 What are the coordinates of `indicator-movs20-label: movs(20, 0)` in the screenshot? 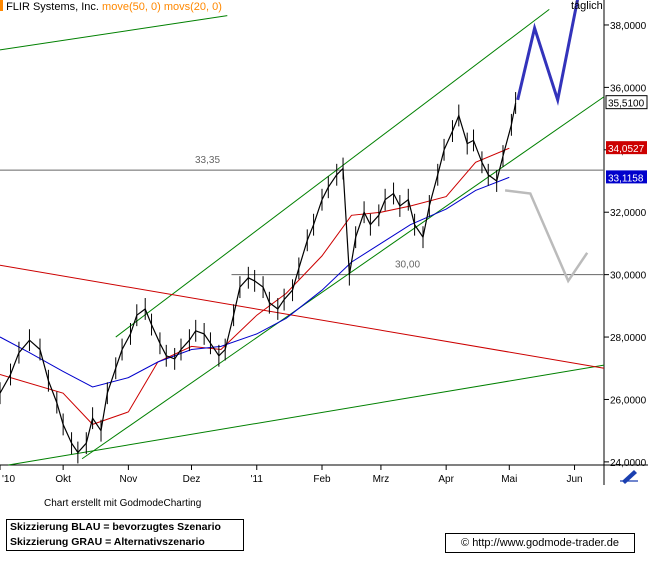 It's located at (192, 7).